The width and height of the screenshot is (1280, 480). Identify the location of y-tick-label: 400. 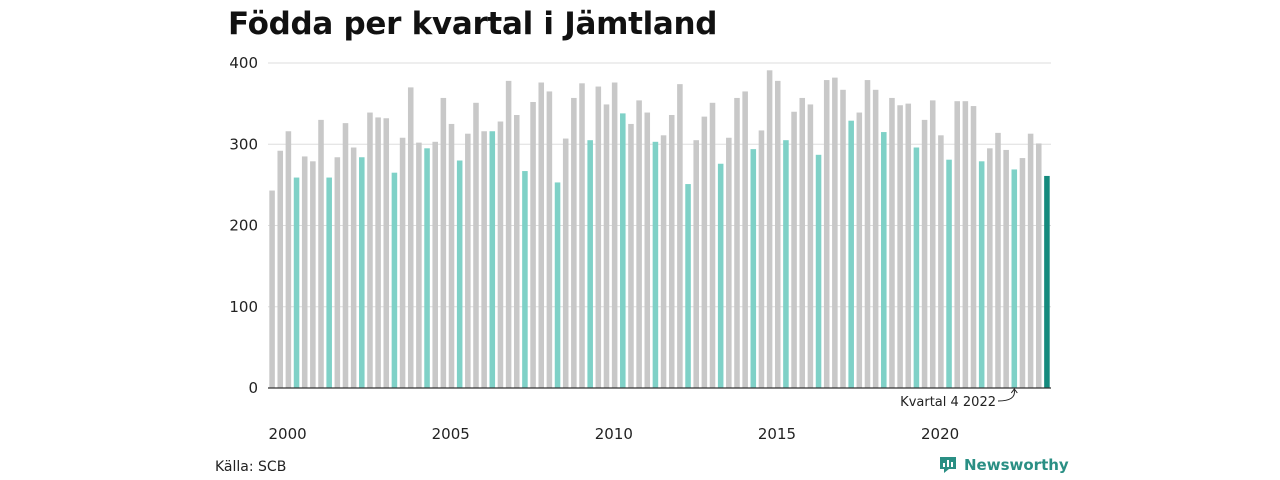
(243, 63).